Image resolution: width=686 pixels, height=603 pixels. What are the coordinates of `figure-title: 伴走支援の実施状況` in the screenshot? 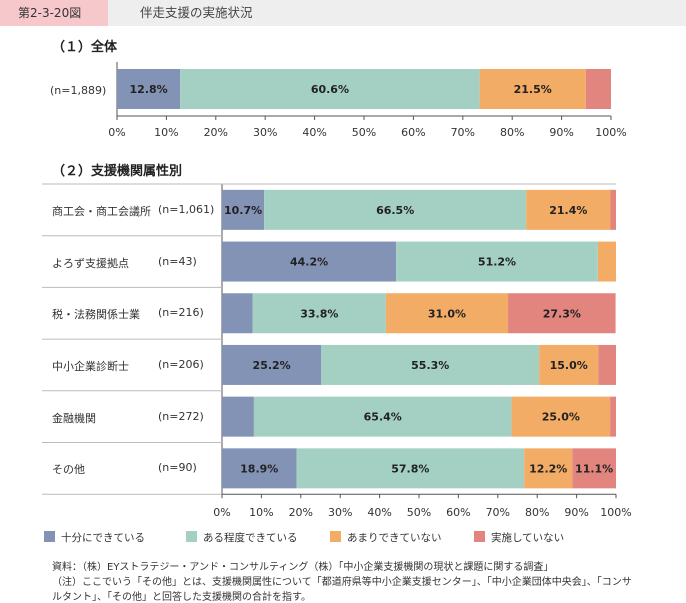 It's located at (196, 12).